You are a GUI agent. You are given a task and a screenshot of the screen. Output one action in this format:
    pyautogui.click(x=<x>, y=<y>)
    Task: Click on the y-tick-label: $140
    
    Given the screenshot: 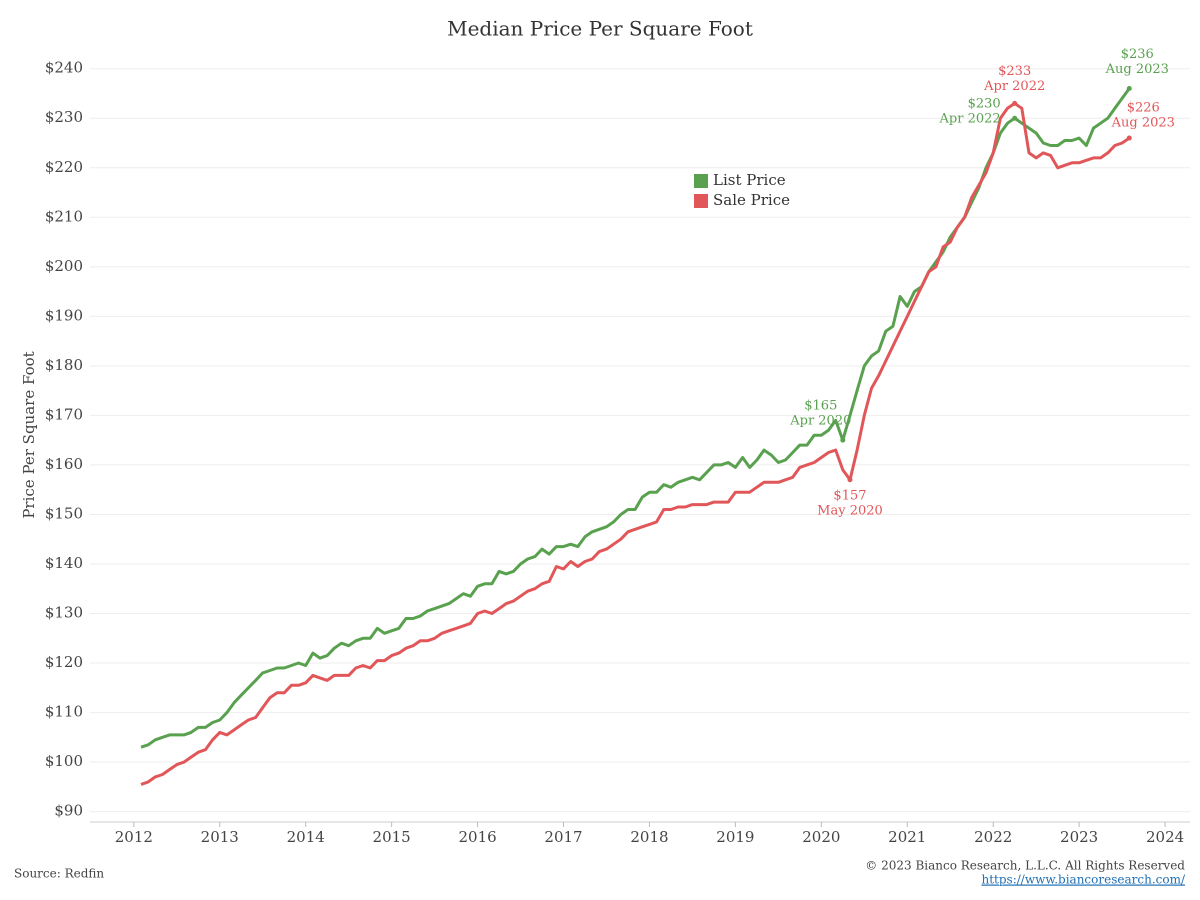 What is the action you would take?
    pyautogui.click(x=64, y=563)
    